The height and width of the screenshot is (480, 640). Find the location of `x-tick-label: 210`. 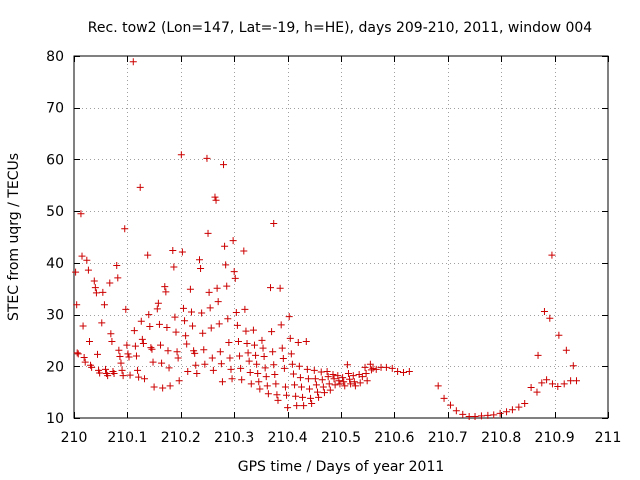

x-tick-label: 210 is located at coordinates (74, 438).